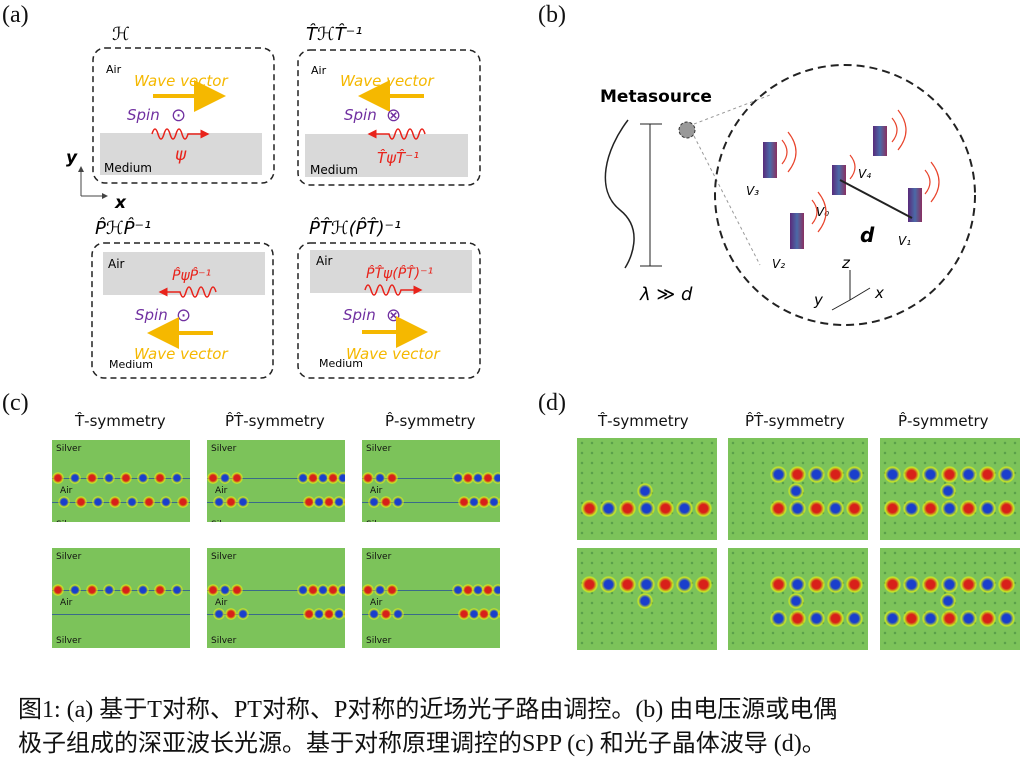 This screenshot has height=765, width=1027. I want to click on svg-text: Air, so click(324, 261).